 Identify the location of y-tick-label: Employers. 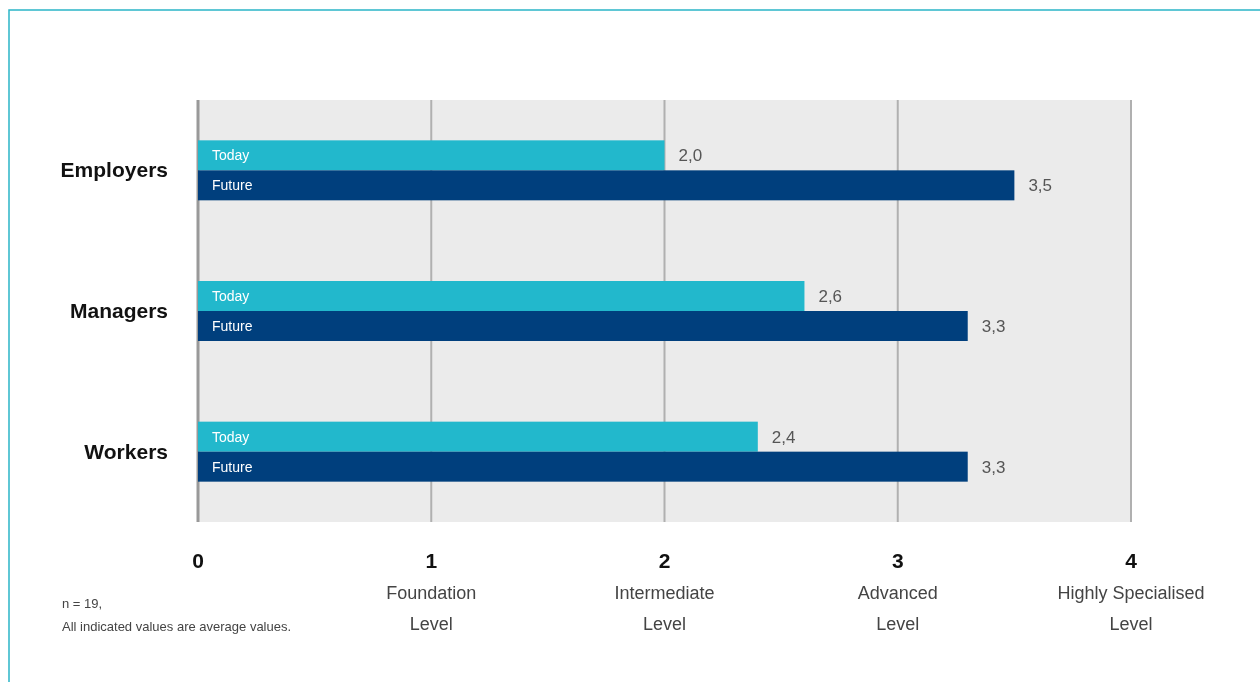
(114, 170).